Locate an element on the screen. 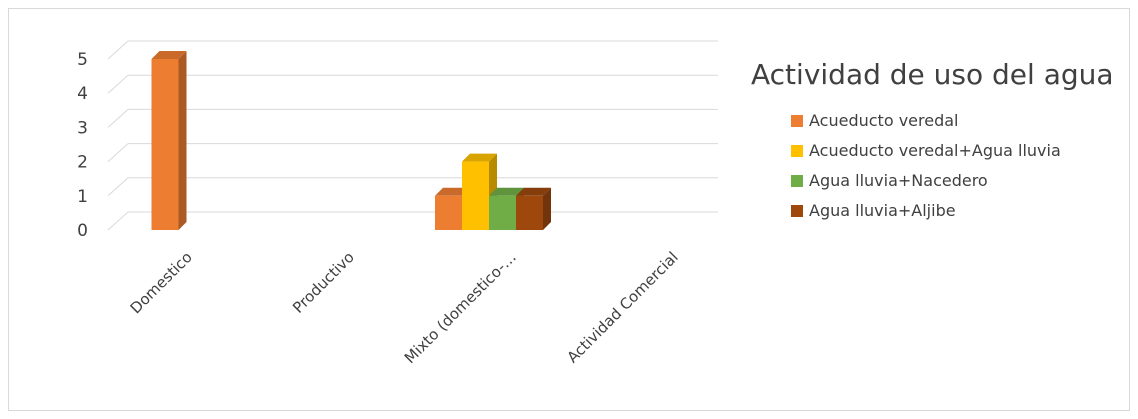 Image resolution: width=1138 pixels, height=419 pixels. legend-entry: Acueducto veredal+Agua lluvia is located at coordinates (926, 150).